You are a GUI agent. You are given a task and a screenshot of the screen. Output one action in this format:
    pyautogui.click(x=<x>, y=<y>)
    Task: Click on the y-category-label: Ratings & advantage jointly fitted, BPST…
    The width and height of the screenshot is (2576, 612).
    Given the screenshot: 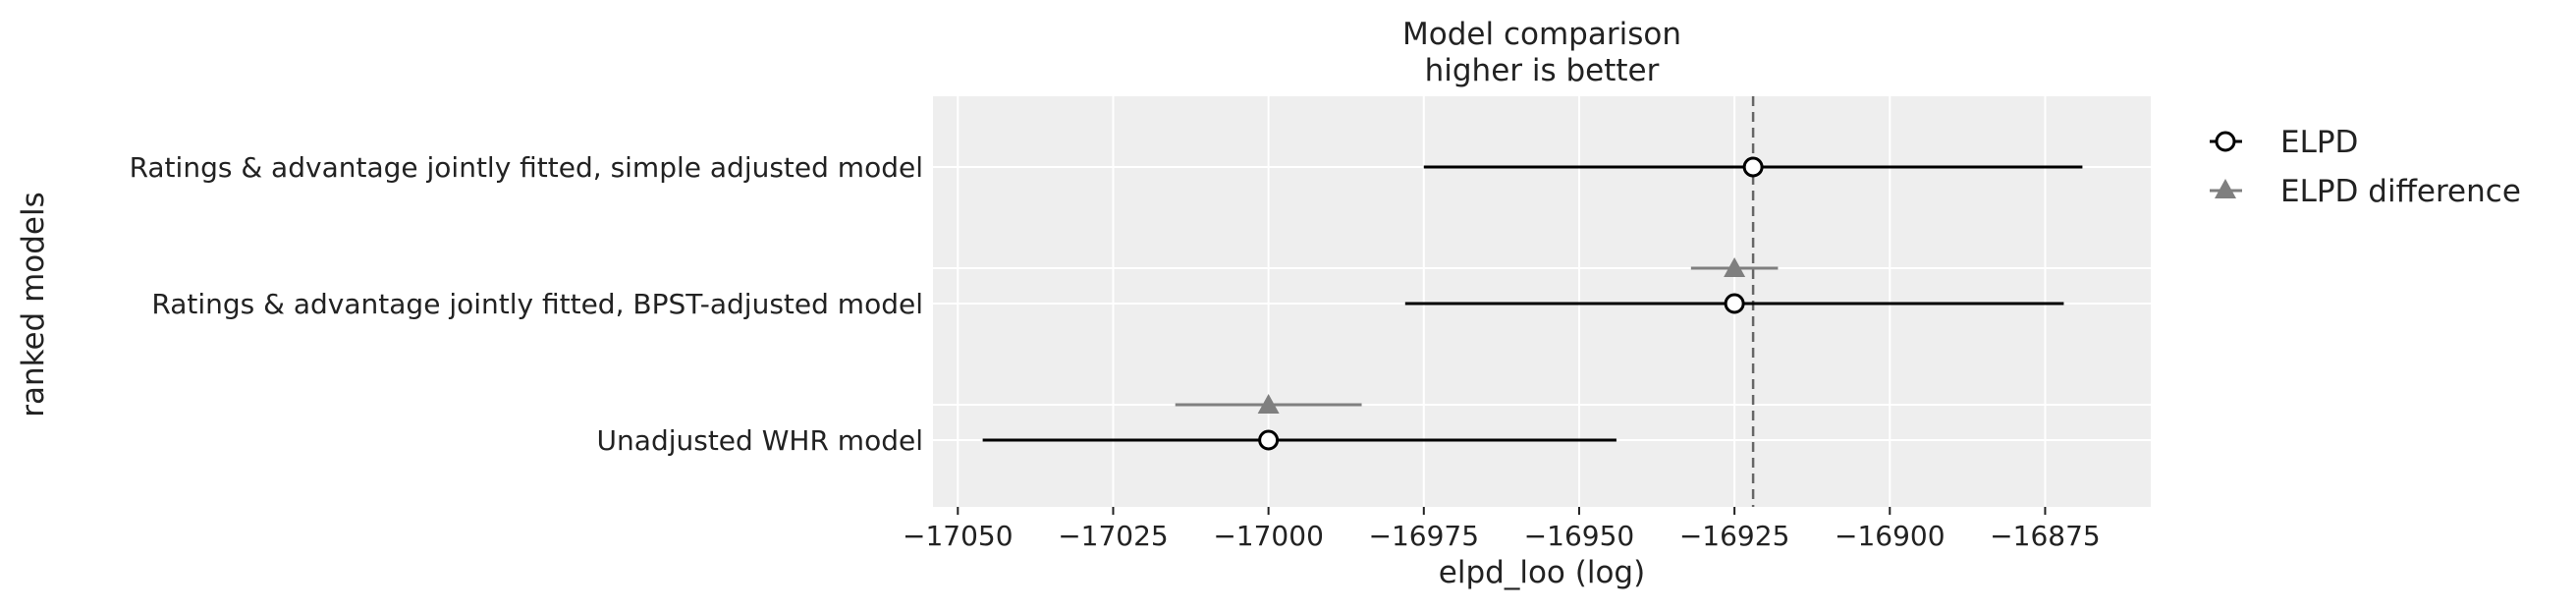 What is the action you would take?
    pyautogui.click(x=537, y=304)
    